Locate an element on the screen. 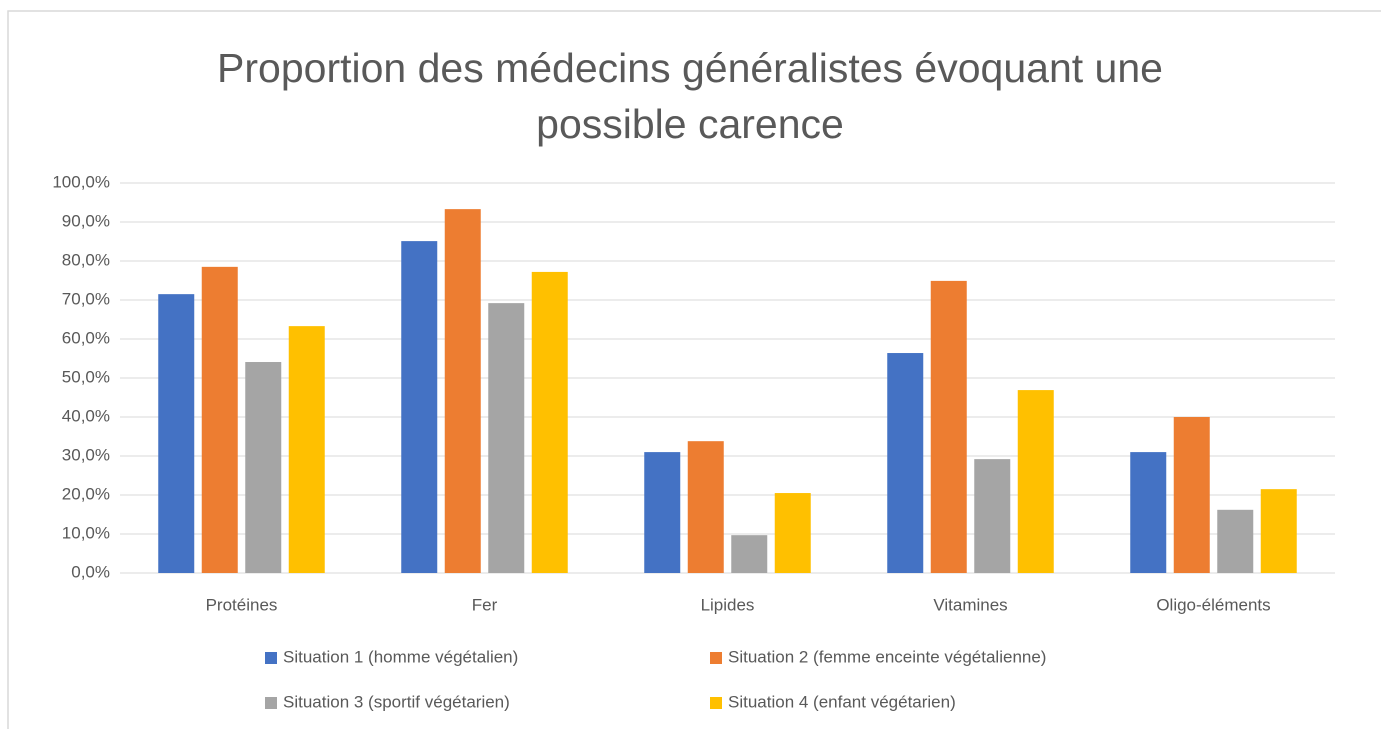 The width and height of the screenshot is (1381, 729). y-tick-label: 10,0% is located at coordinates (86, 532).